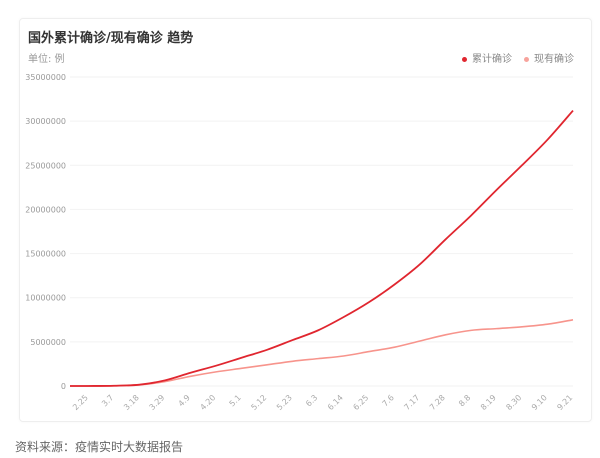 The height and width of the screenshot is (458, 600). Describe the element at coordinates (539, 402) in the screenshot. I see `x-tick-label: 9.10` at that location.